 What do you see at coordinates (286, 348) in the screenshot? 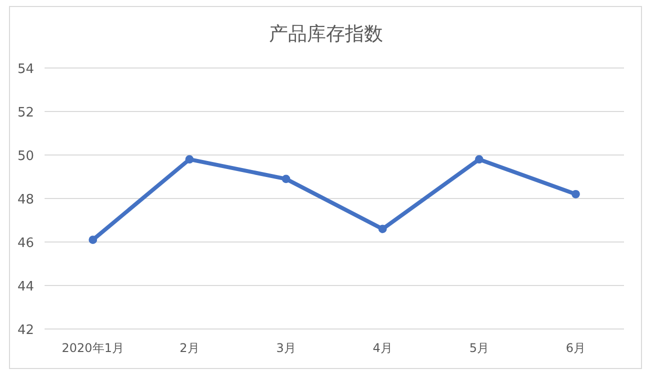
I see `x-tick-label: 3月` at bounding box center [286, 348].